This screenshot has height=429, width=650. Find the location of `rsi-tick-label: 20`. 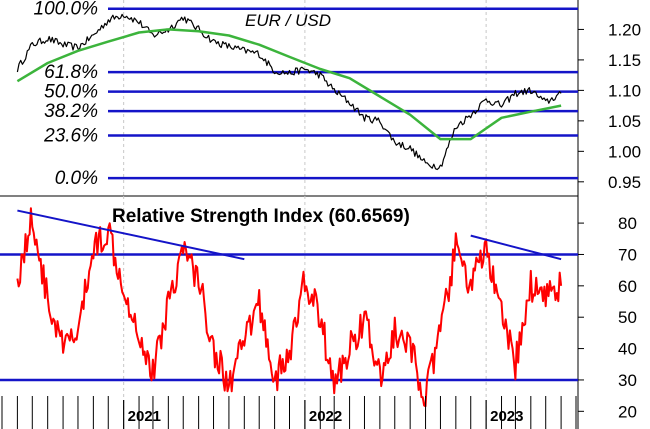

rsi-tick-label: 20 is located at coordinates (627, 411).